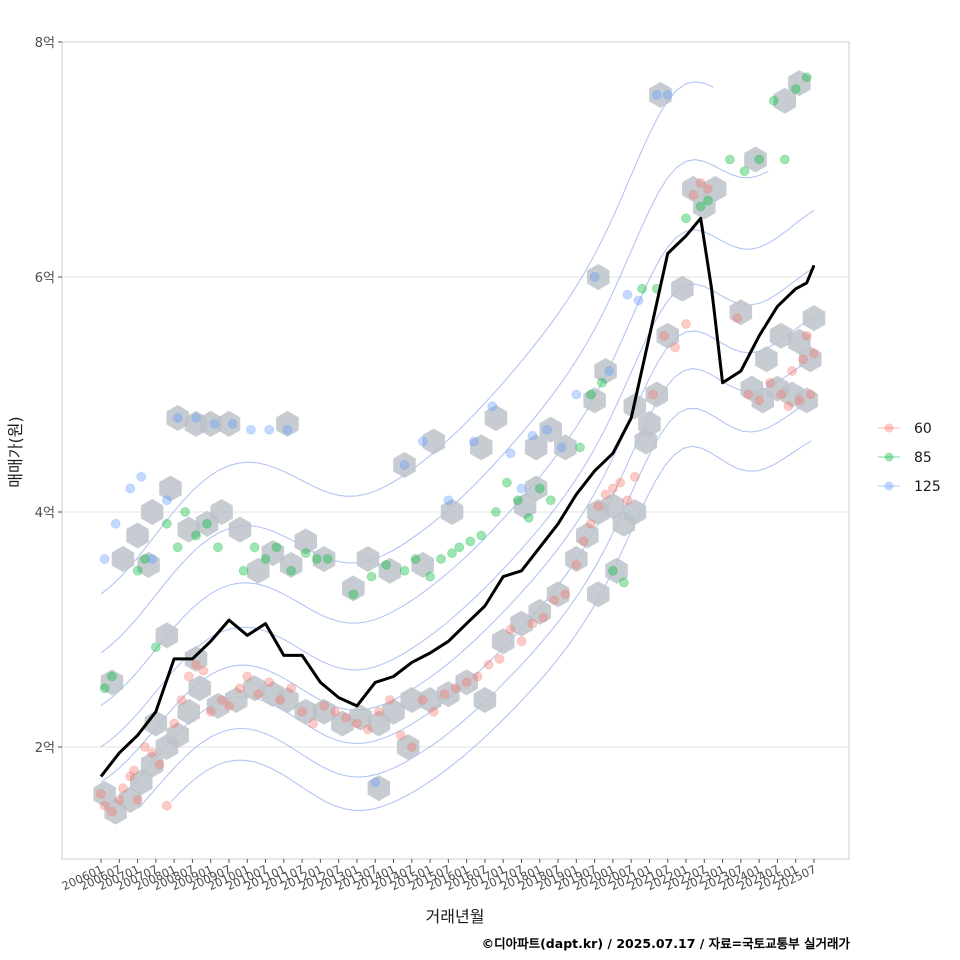  What do you see at coordinates (909, 458) in the screenshot?
I see `legend: 60 85 125` at bounding box center [909, 458].